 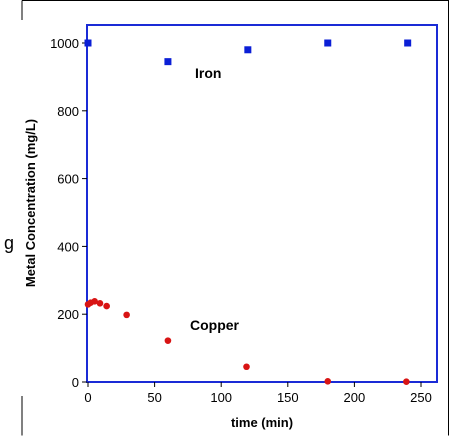 I want to click on y-tick-label: 200, so click(x=68, y=314).